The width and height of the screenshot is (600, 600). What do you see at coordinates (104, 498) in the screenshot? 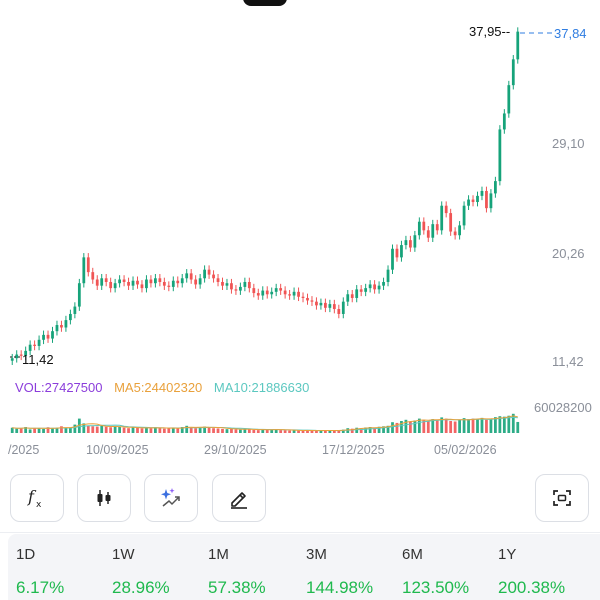
I see `candle-type-button` at bounding box center [104, 498].